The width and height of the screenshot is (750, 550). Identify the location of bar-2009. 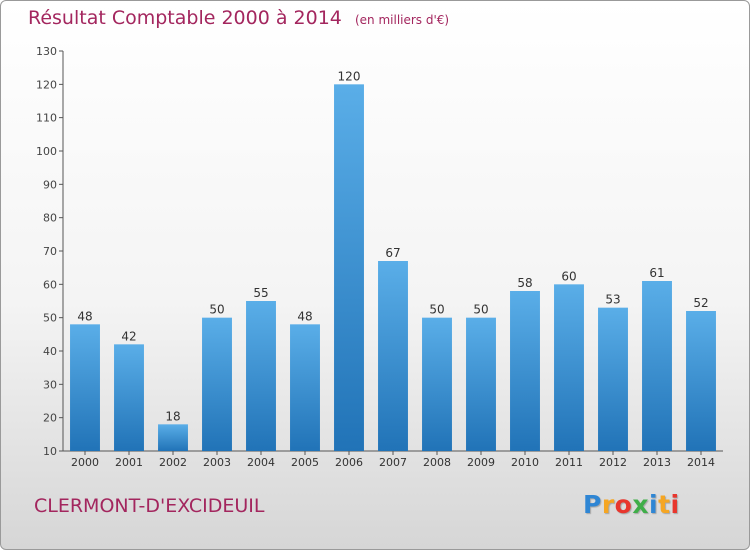
(481, 384).